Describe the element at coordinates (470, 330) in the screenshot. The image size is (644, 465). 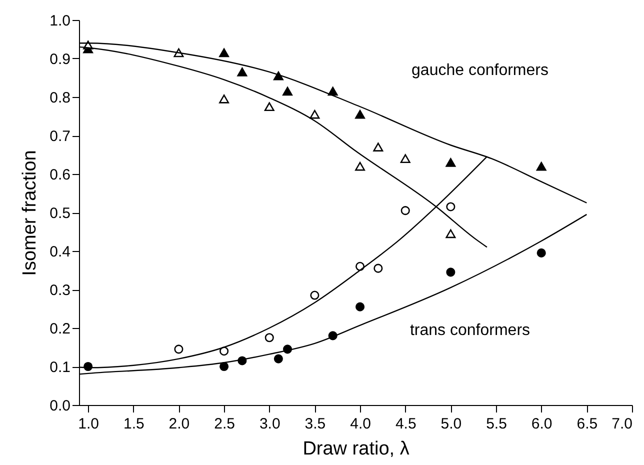
I see `annotation: trans conformers` at that location.